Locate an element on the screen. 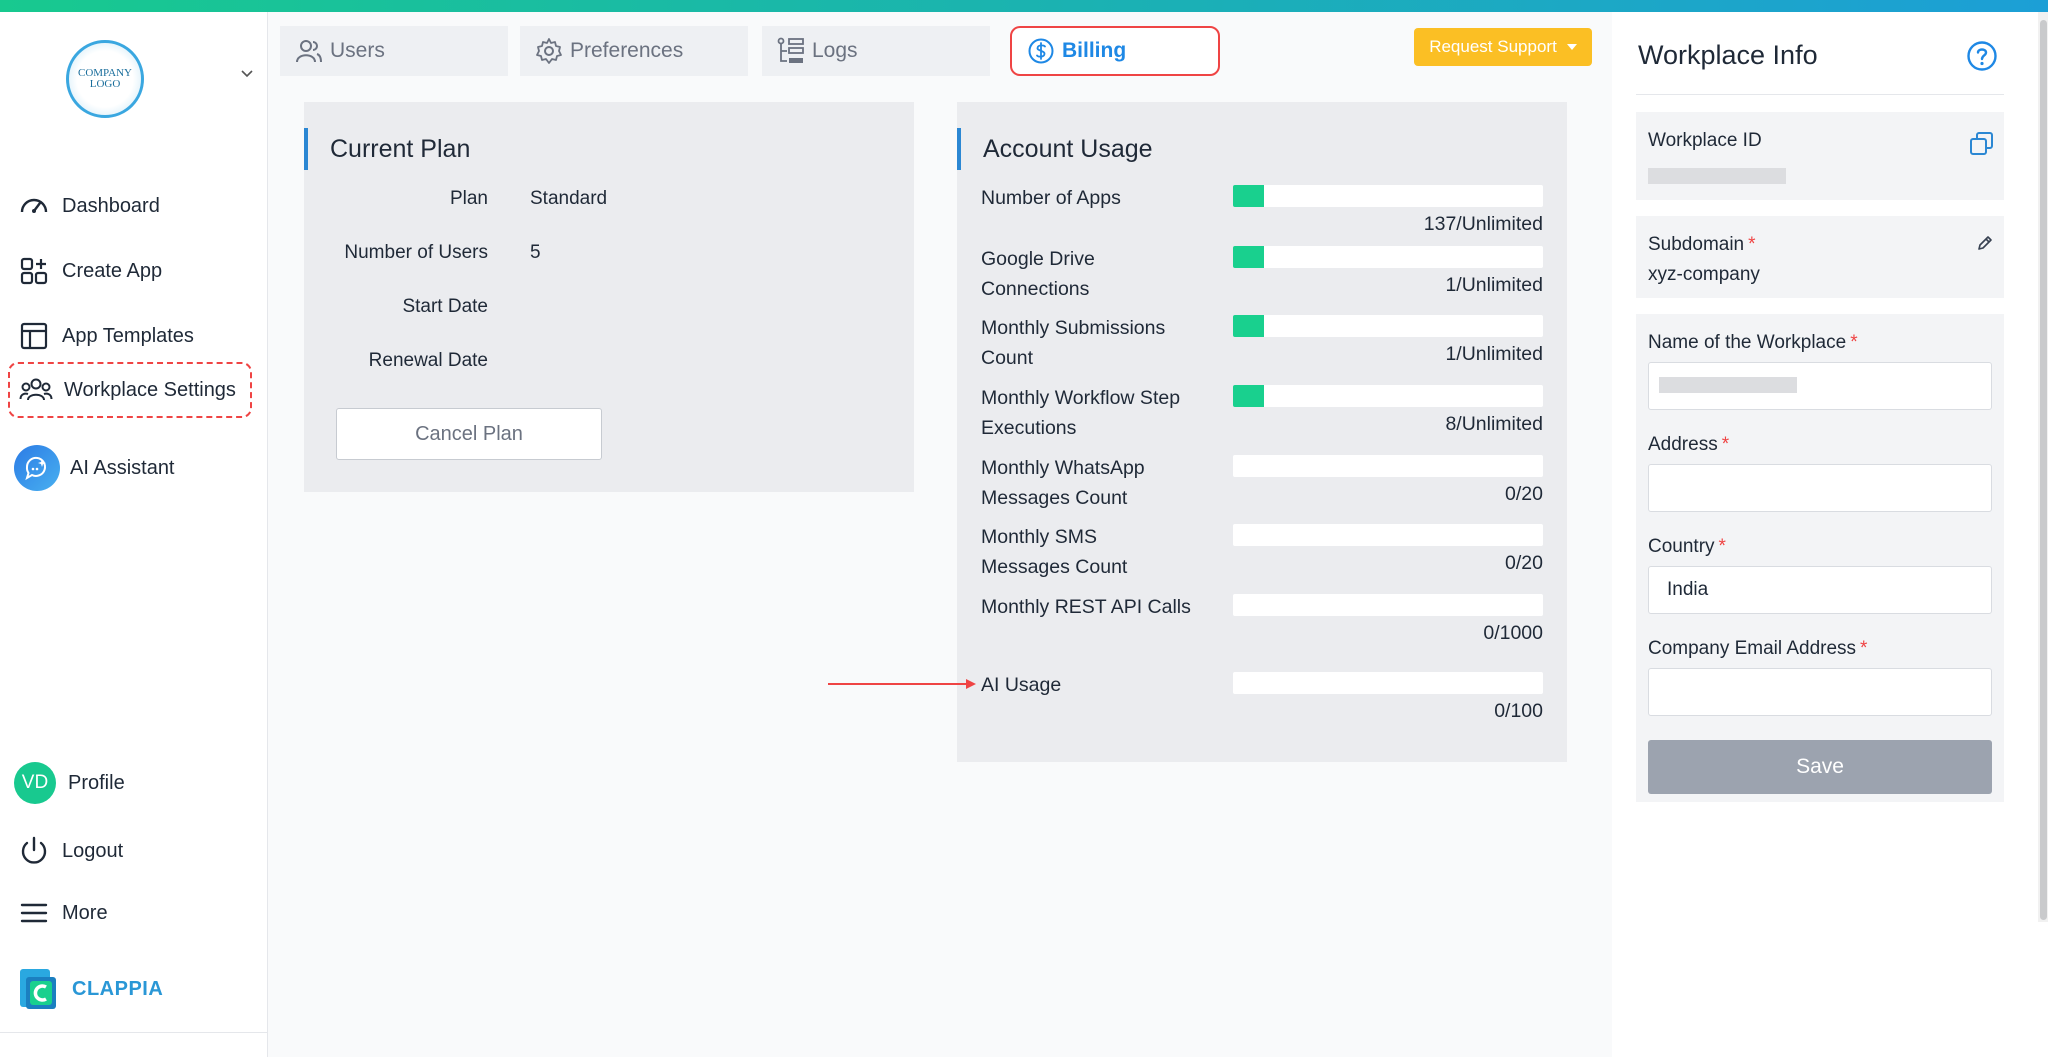  usage-label: Number of Apps is located at coordinates (1051, 198).